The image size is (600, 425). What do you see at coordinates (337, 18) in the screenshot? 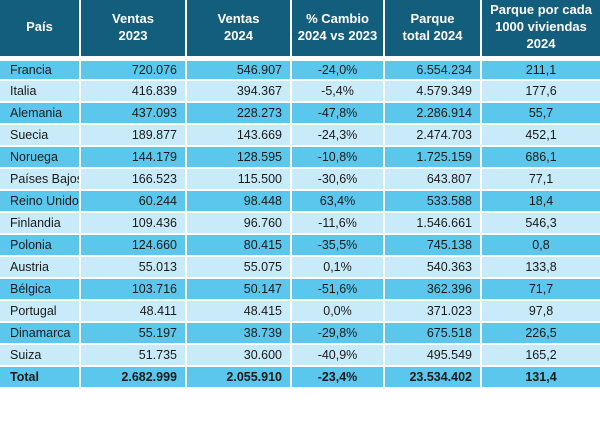
I see `header-line: % Cambio` at bounding box center [337, 18].